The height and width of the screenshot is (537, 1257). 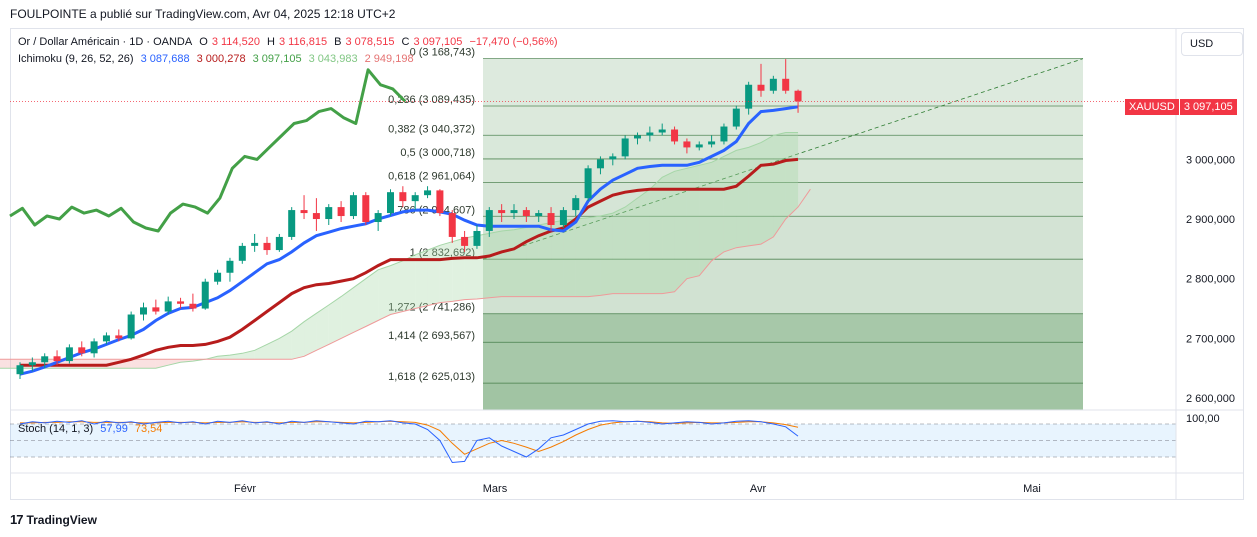 What do you see at coordinates (56, 429) in the screenshot?
I see `stoch-name: Stoch (14, 1, 3)` at bounding box center [56, 429].